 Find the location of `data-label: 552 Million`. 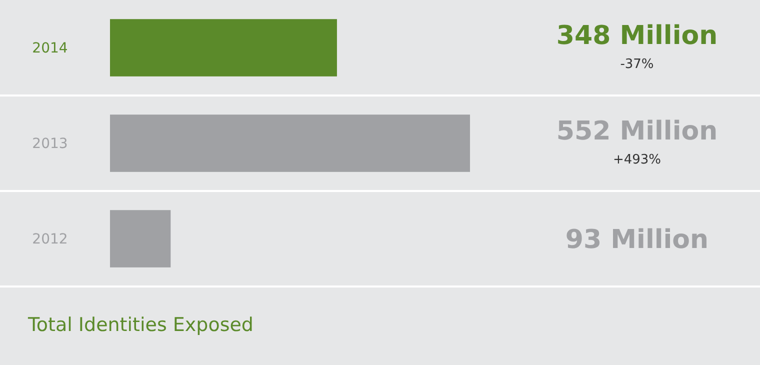

data-label: 552 Million is located at coordinates (637, 131).